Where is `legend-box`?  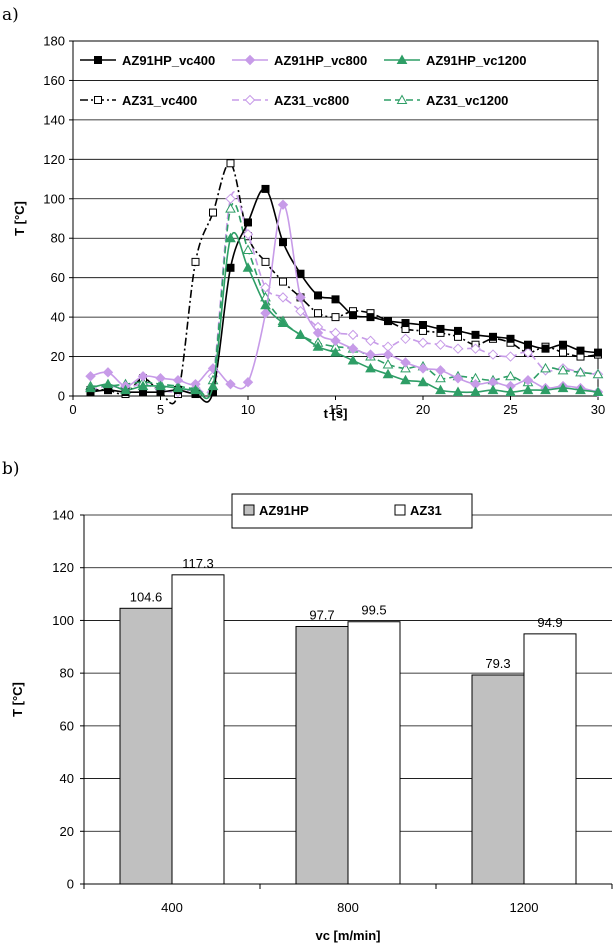
legend-box is located at coordinates (352, 511).